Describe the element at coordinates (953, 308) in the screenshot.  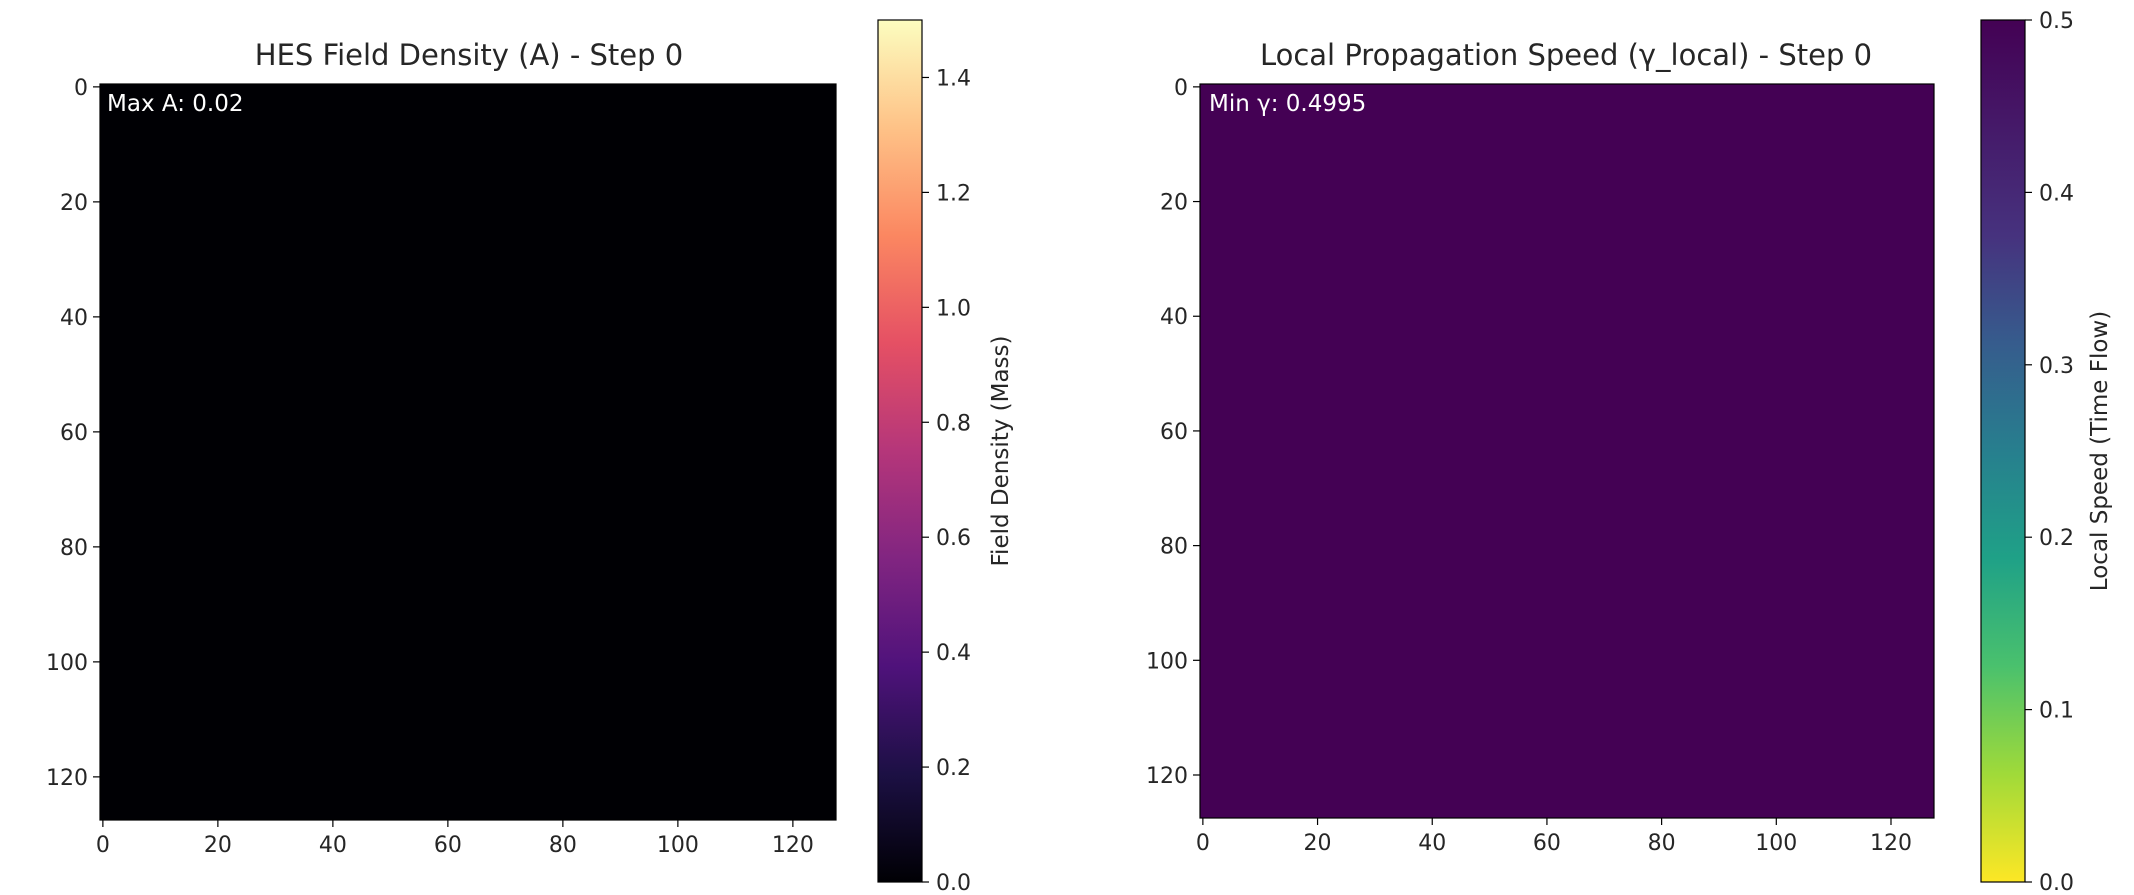
I see `colorbar-tick-label: 1.0` at that location.